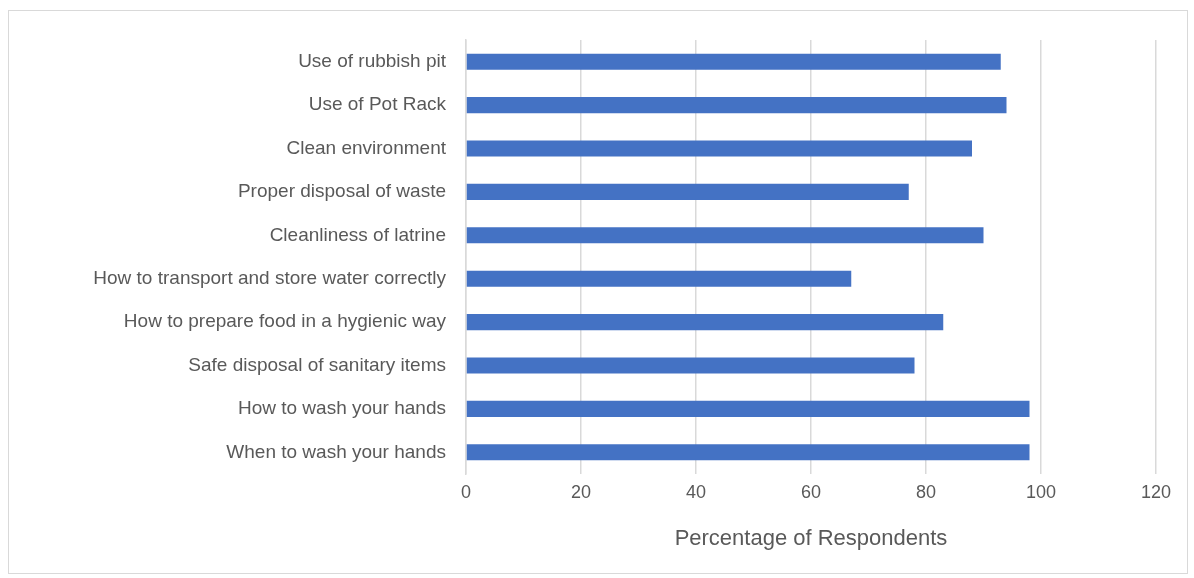 Image resolution: width=1194 pixels, height=578 pixels. Describe the element at coordinates (270, 277) in the screenshot. I see `y-tick-label: How to transport and store water correctly` at that location.